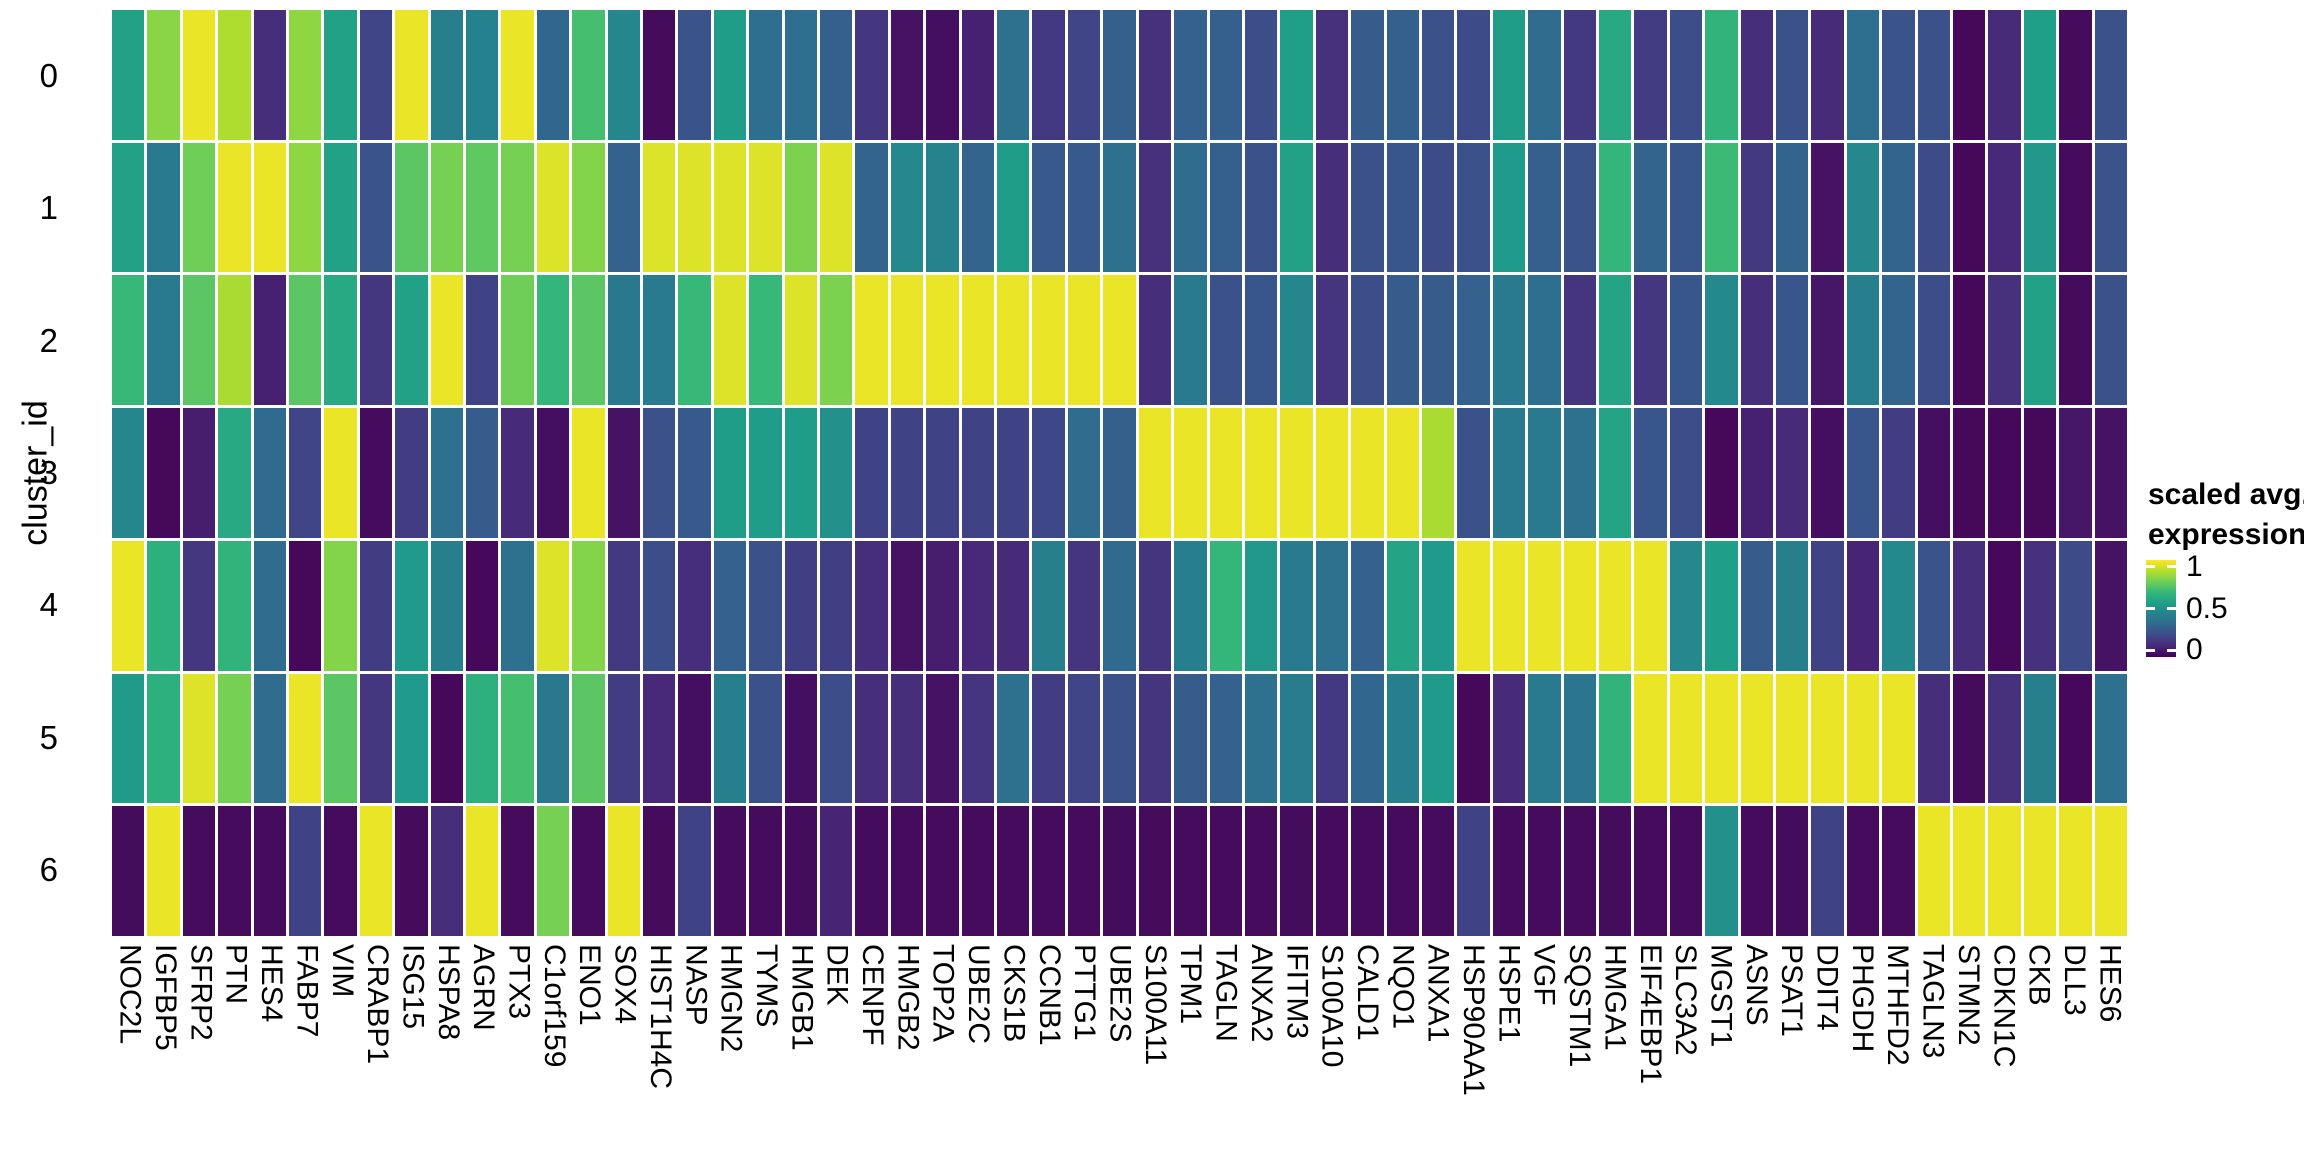  What do you see at coordinates (1721, 996) in the screenshot?
I see `x-tick-label: MGST1` at bounding box center [1721, 996].